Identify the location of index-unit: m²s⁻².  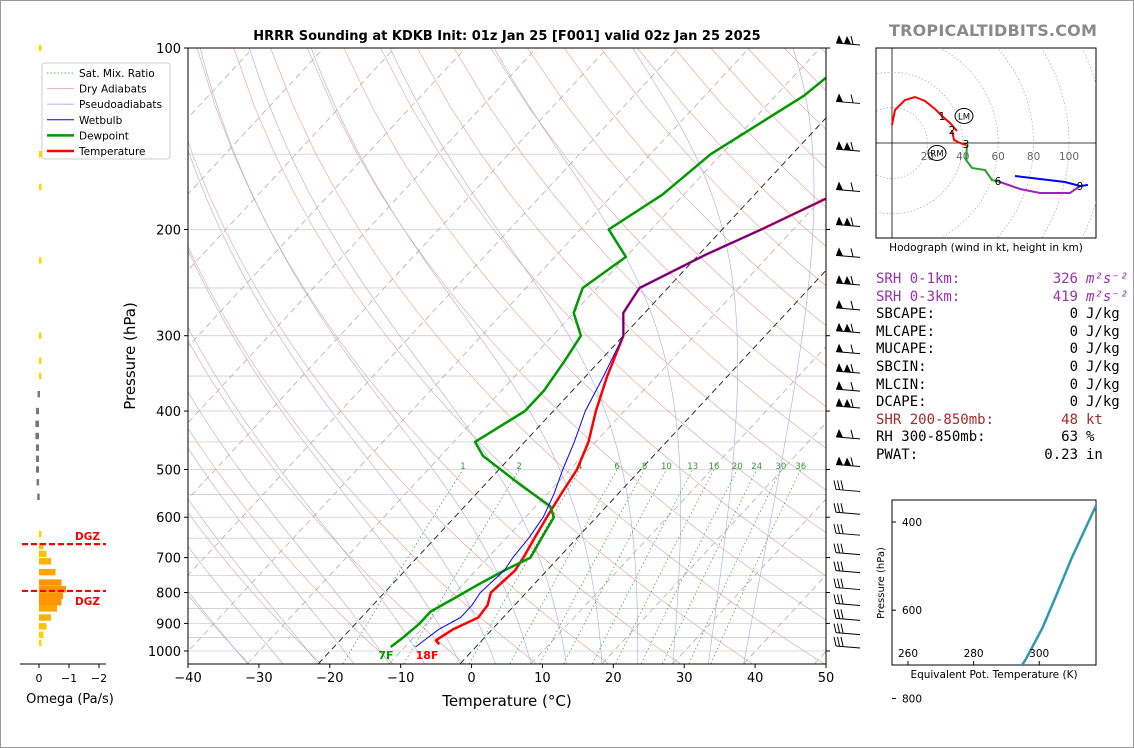
(1107, 279).